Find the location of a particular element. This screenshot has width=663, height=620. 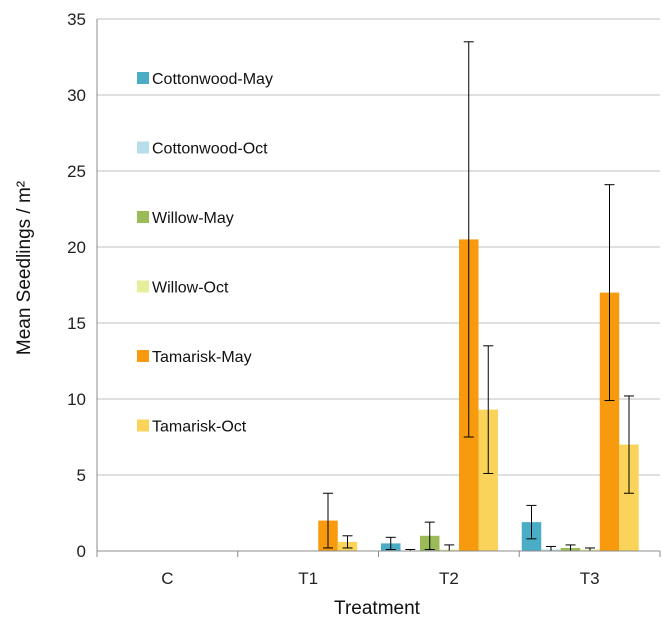

y-tick-label: 35 is located at coordinates (76, 19).